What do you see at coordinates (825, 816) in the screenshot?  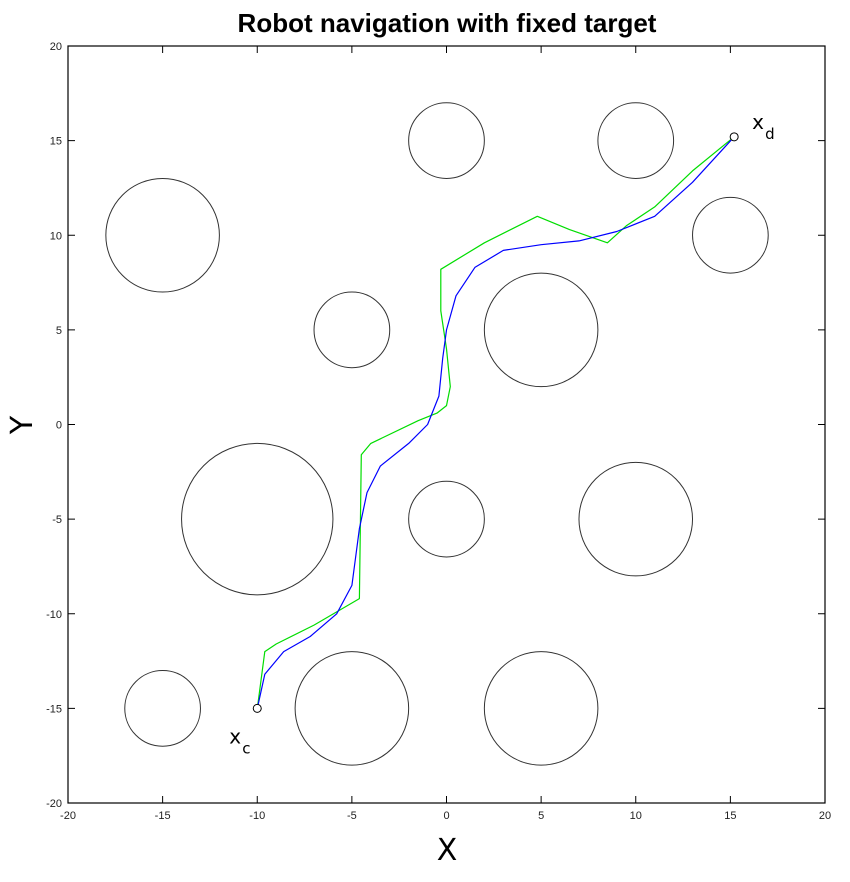 I see `x-tick-label: 20` at bounding box center [825, 816].